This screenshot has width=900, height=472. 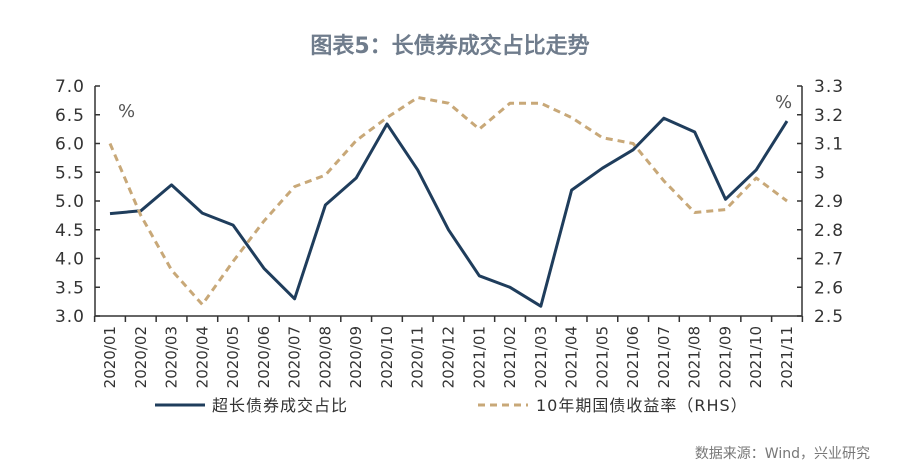 I want to click on x-tick-label: 2020/07, so click(x=295, y=357).